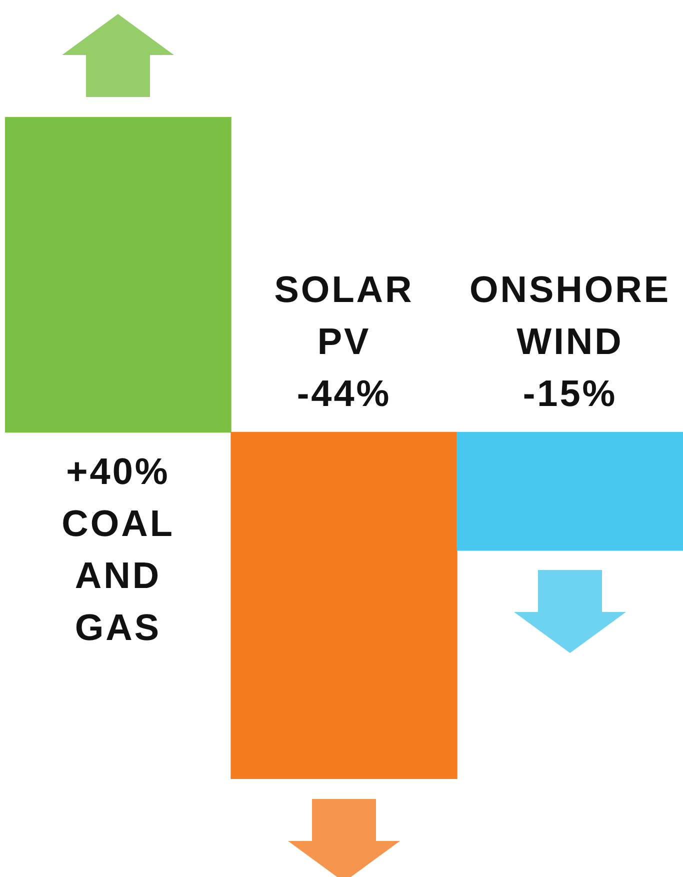 This screenshot has height=877, width=683. What do you see at coordinates (118, 575) in the screenshot?
I see `x-tick-label: COAL AND GAS` at bounding box center [118, 575].